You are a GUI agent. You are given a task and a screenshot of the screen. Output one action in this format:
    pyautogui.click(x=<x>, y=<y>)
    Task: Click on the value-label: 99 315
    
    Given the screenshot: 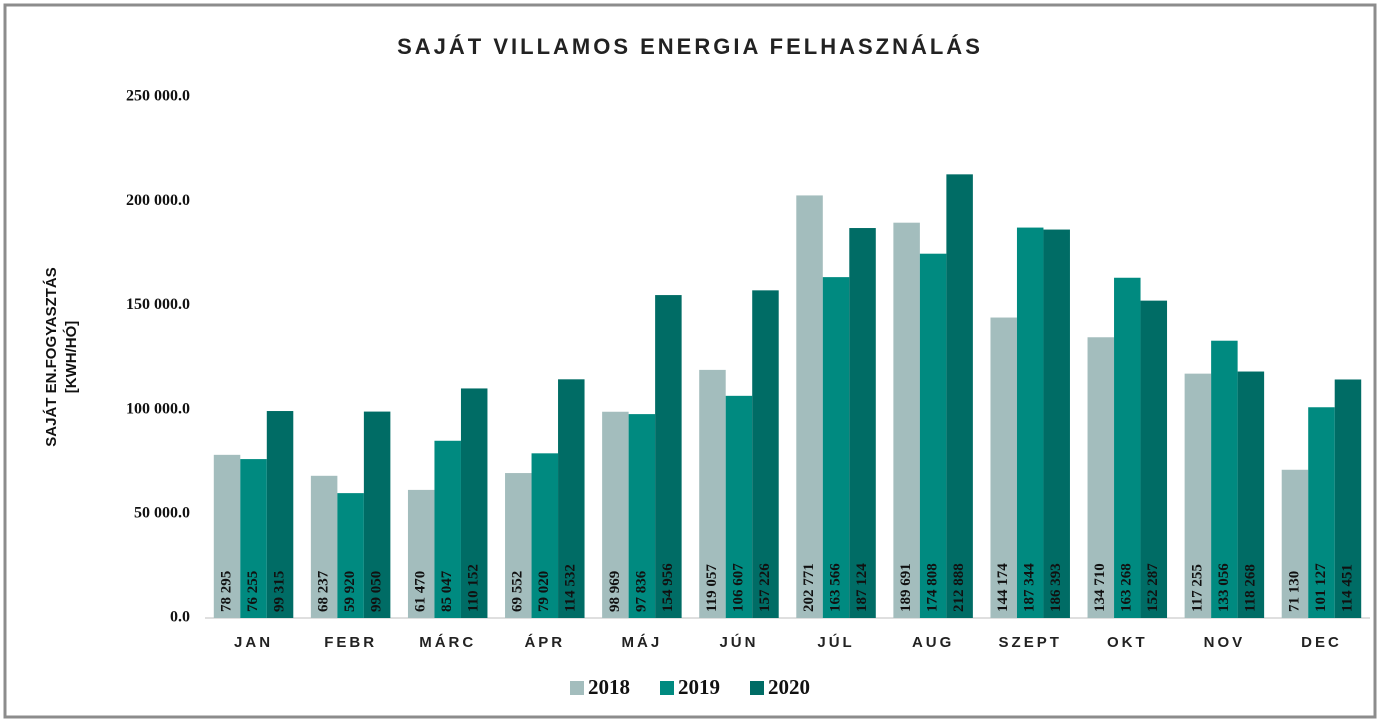 What is the action you would take?
    pyautogui.click(x=279, y=591)
    